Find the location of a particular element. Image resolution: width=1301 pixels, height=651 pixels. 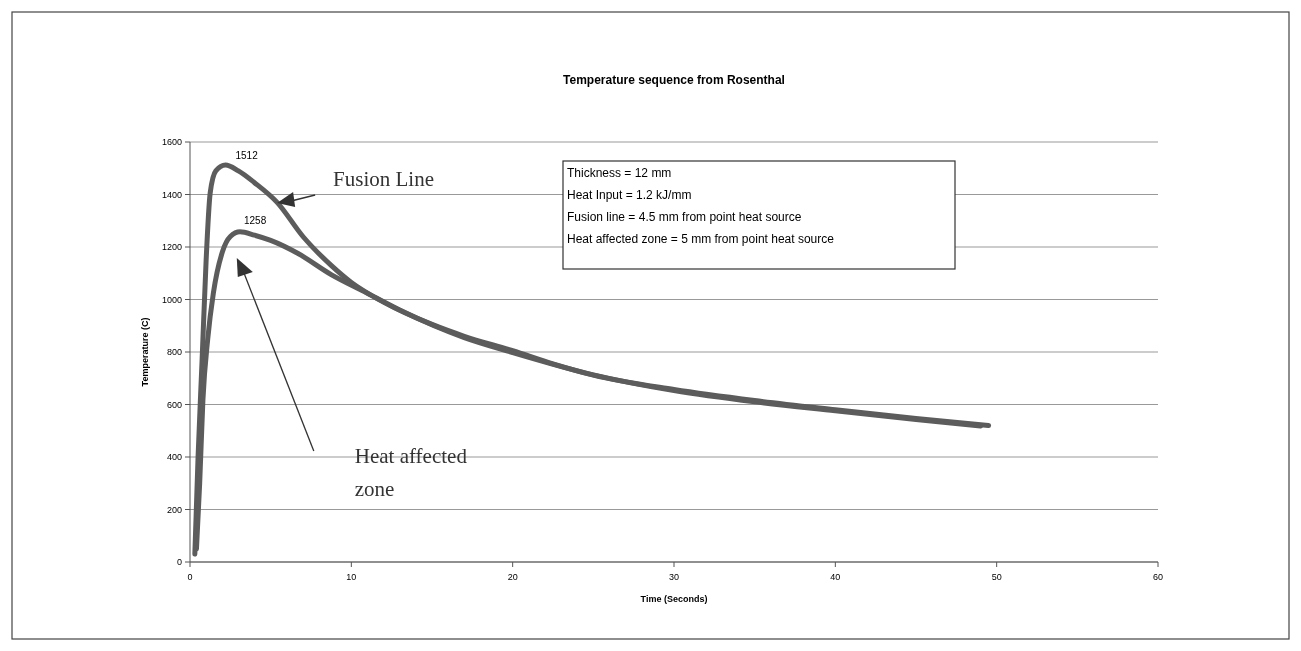

annotation: Thickness = 12 mm is located at coordinates (619, 173).